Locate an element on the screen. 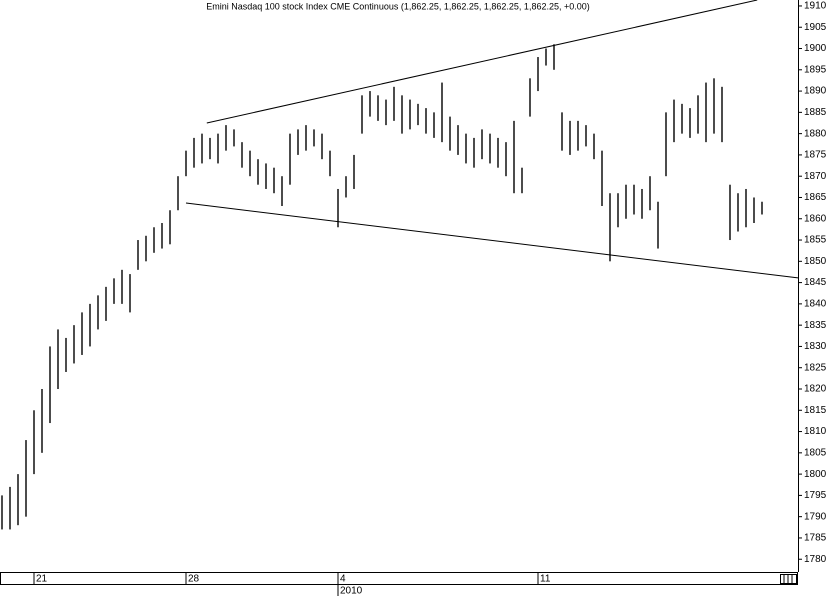  y-tick-label: 1810 is located at coordinates (815, 431).